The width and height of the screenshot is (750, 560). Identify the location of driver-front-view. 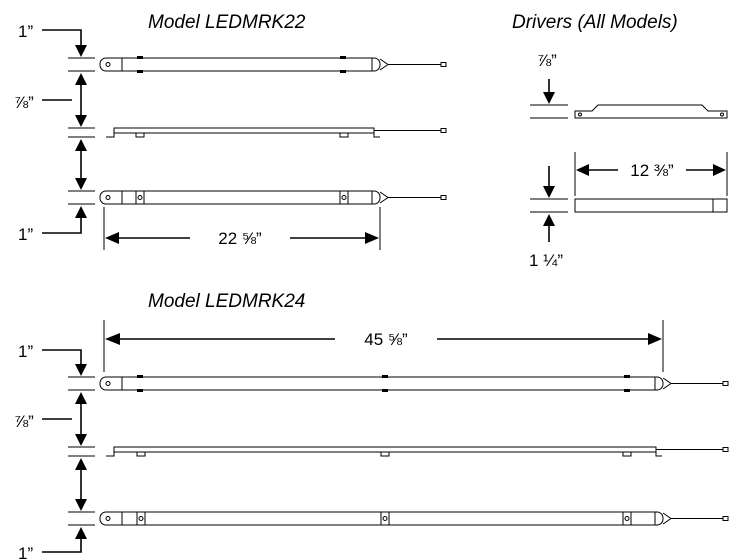
(651, 205).